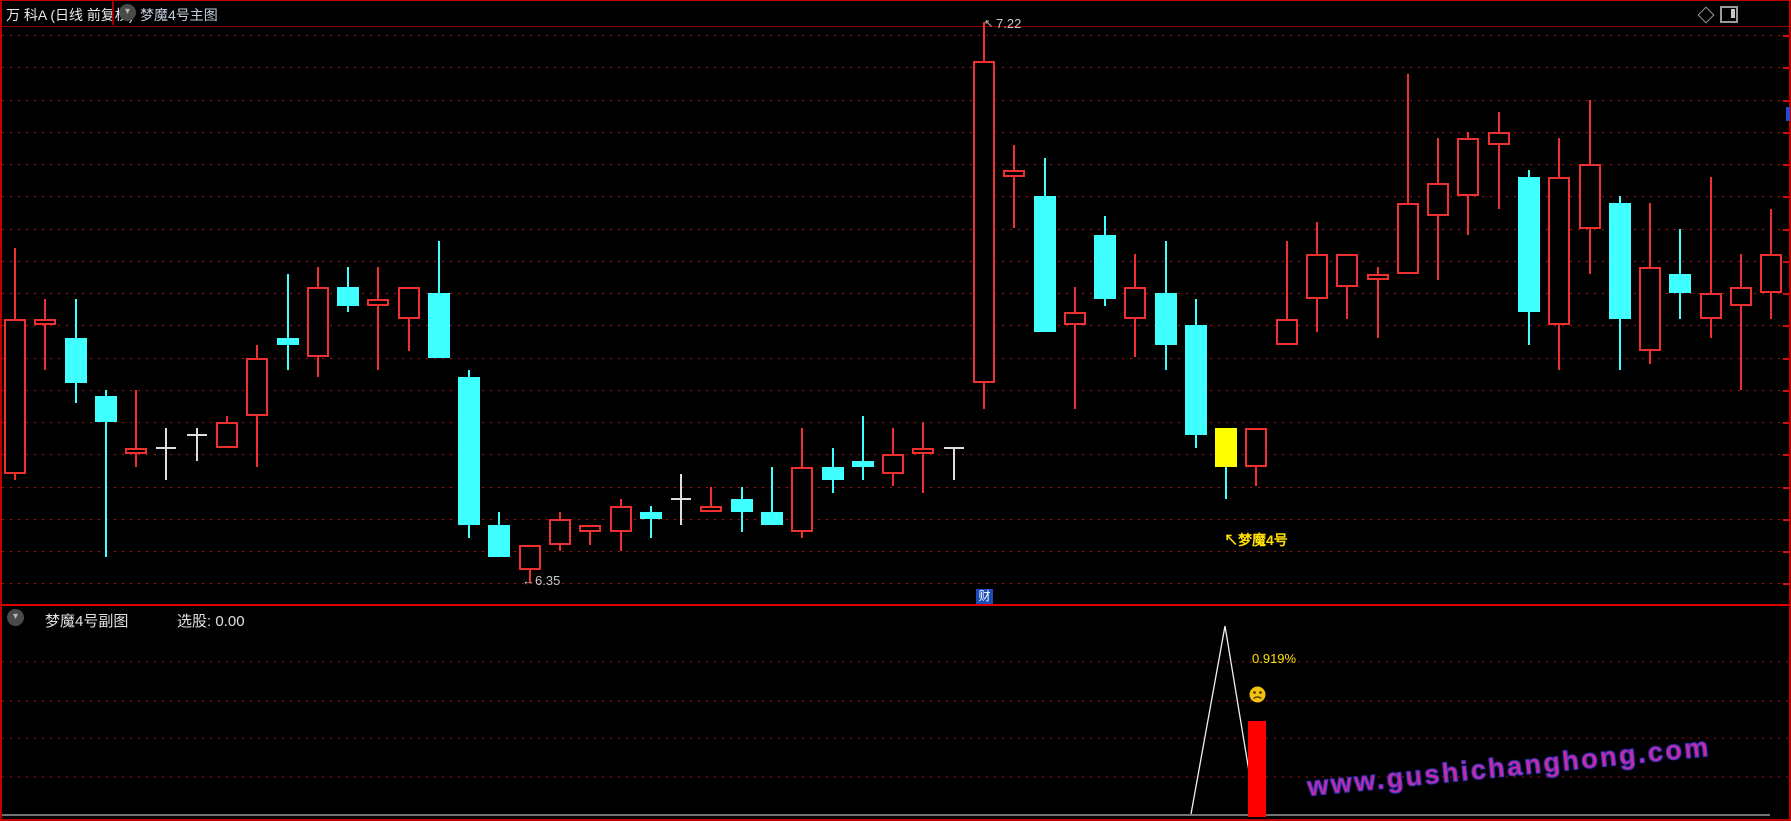 The image size is (1791, 821). Describe the element at coordinates (70, 15) in the screenshot. I see `symbol-title: 万 科A (日线 前复权)` at that location.